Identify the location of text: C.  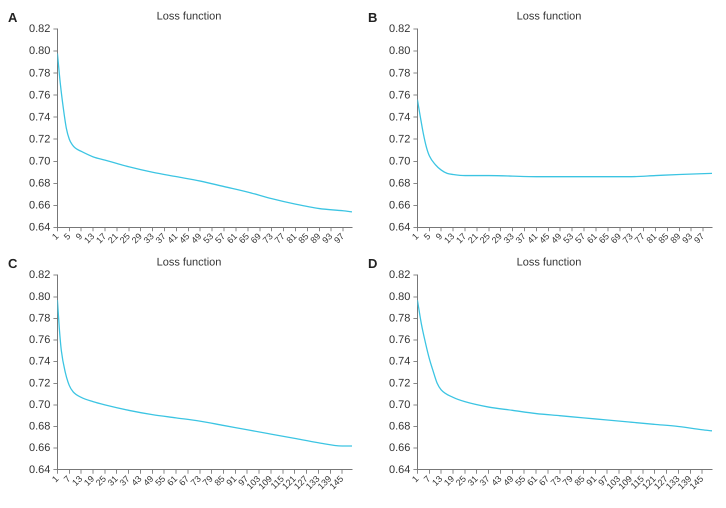
(13, 263).